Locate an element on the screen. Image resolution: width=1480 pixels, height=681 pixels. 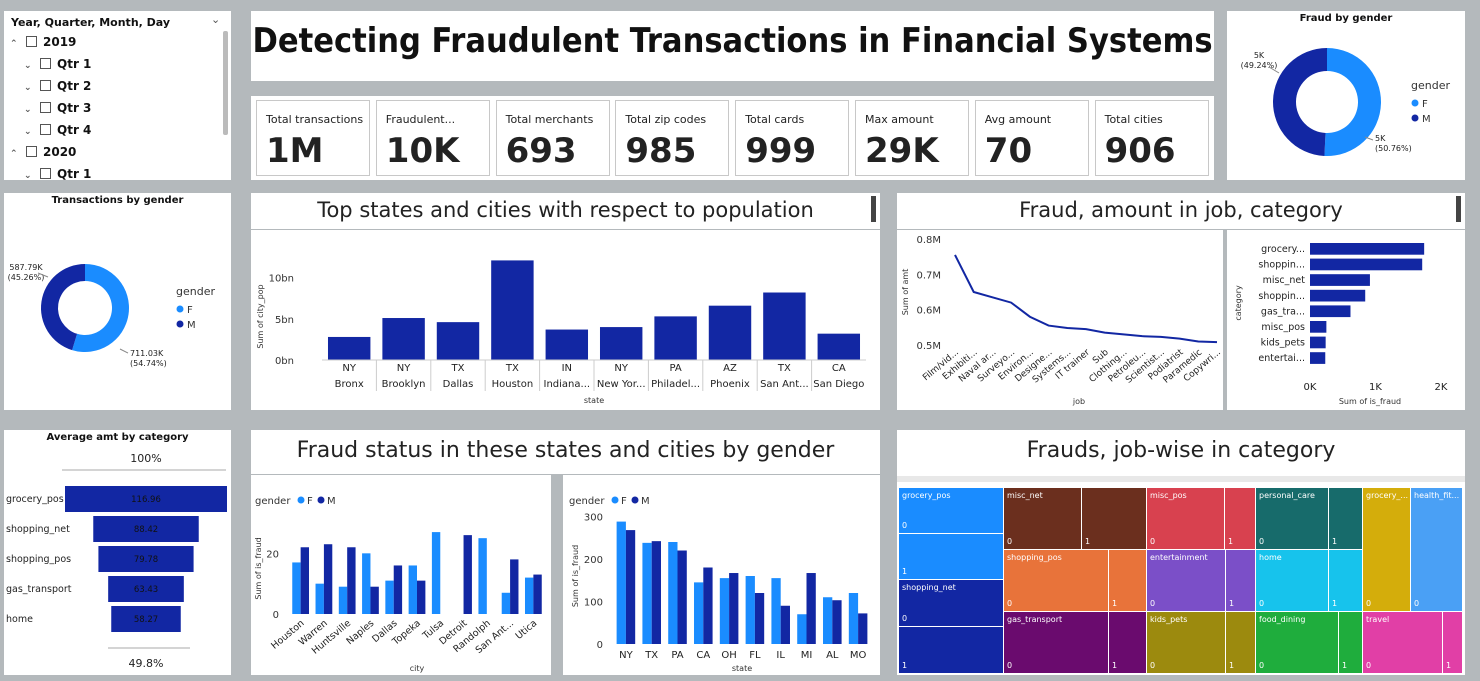
treemap-cell: travel 0 is located at coordinates (1403, 643).